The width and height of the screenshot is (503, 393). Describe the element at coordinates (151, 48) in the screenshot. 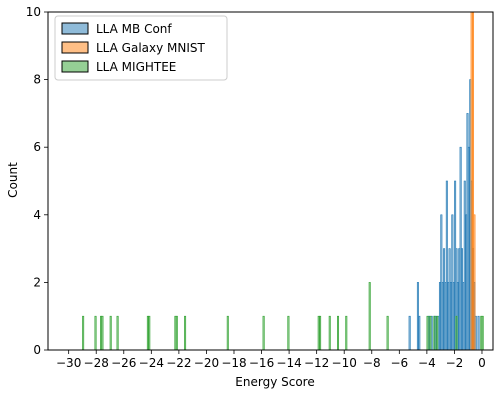

I see `legend-label: LLA Galaxy MNIST` at that location.